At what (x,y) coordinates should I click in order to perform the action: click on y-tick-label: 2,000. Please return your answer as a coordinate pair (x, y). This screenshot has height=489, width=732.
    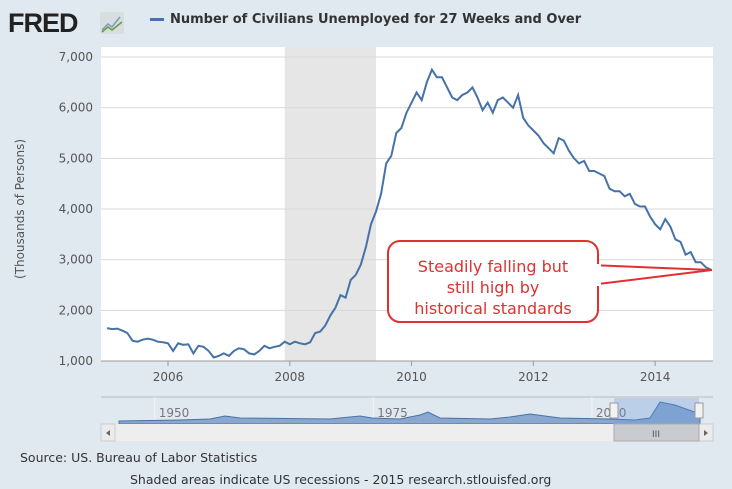
    Looking at the image, I should click on (76, 310).